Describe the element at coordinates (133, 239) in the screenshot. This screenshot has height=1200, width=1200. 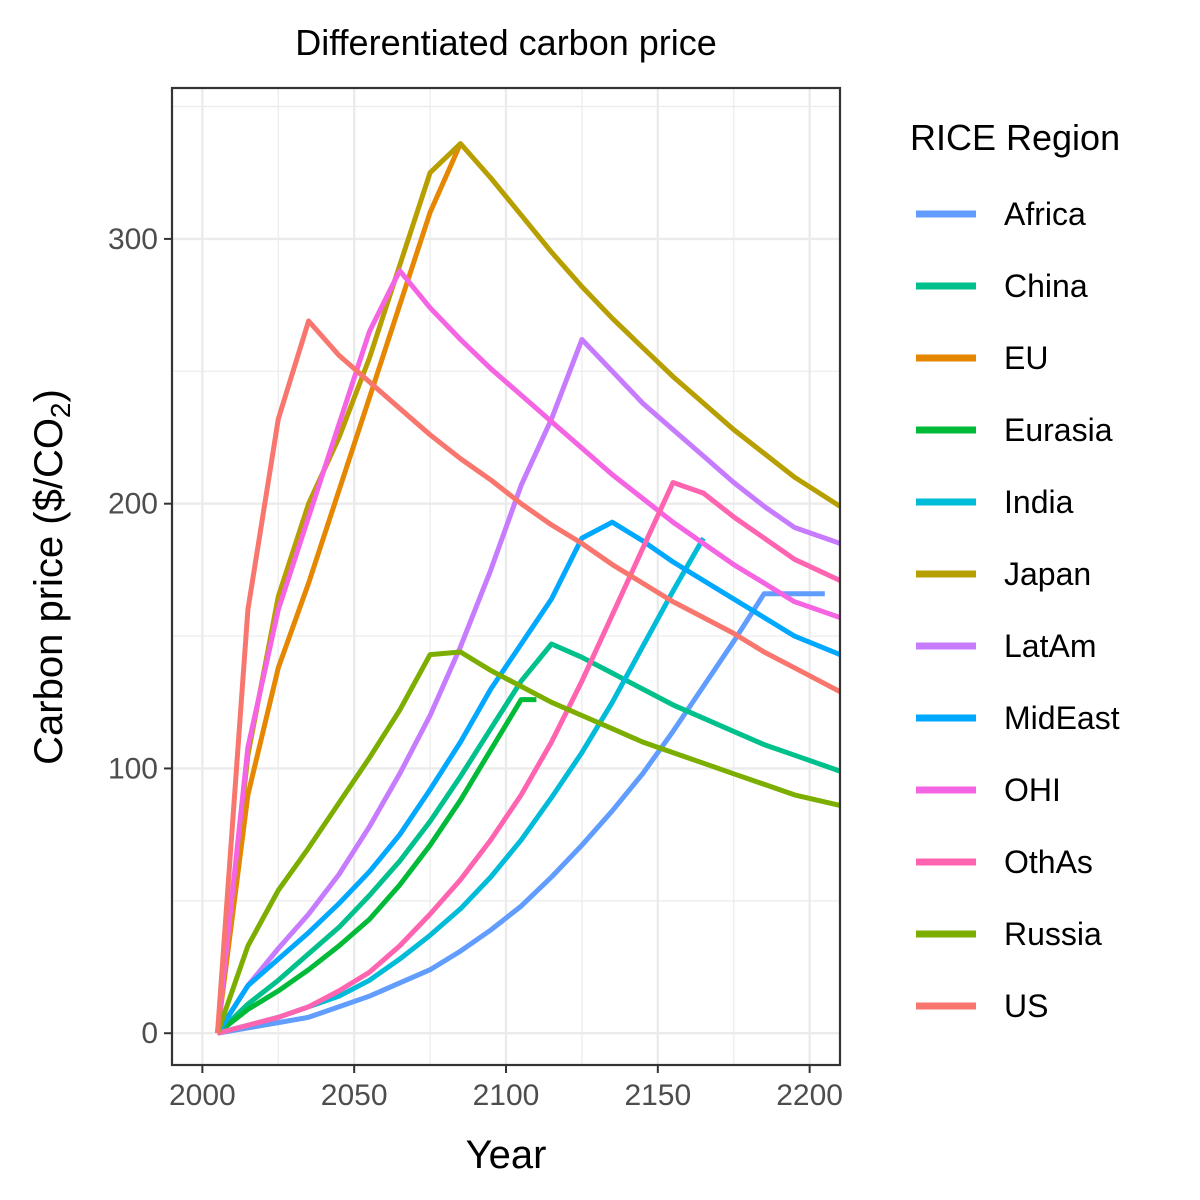
I see `y-tick-label: 300` at that location.